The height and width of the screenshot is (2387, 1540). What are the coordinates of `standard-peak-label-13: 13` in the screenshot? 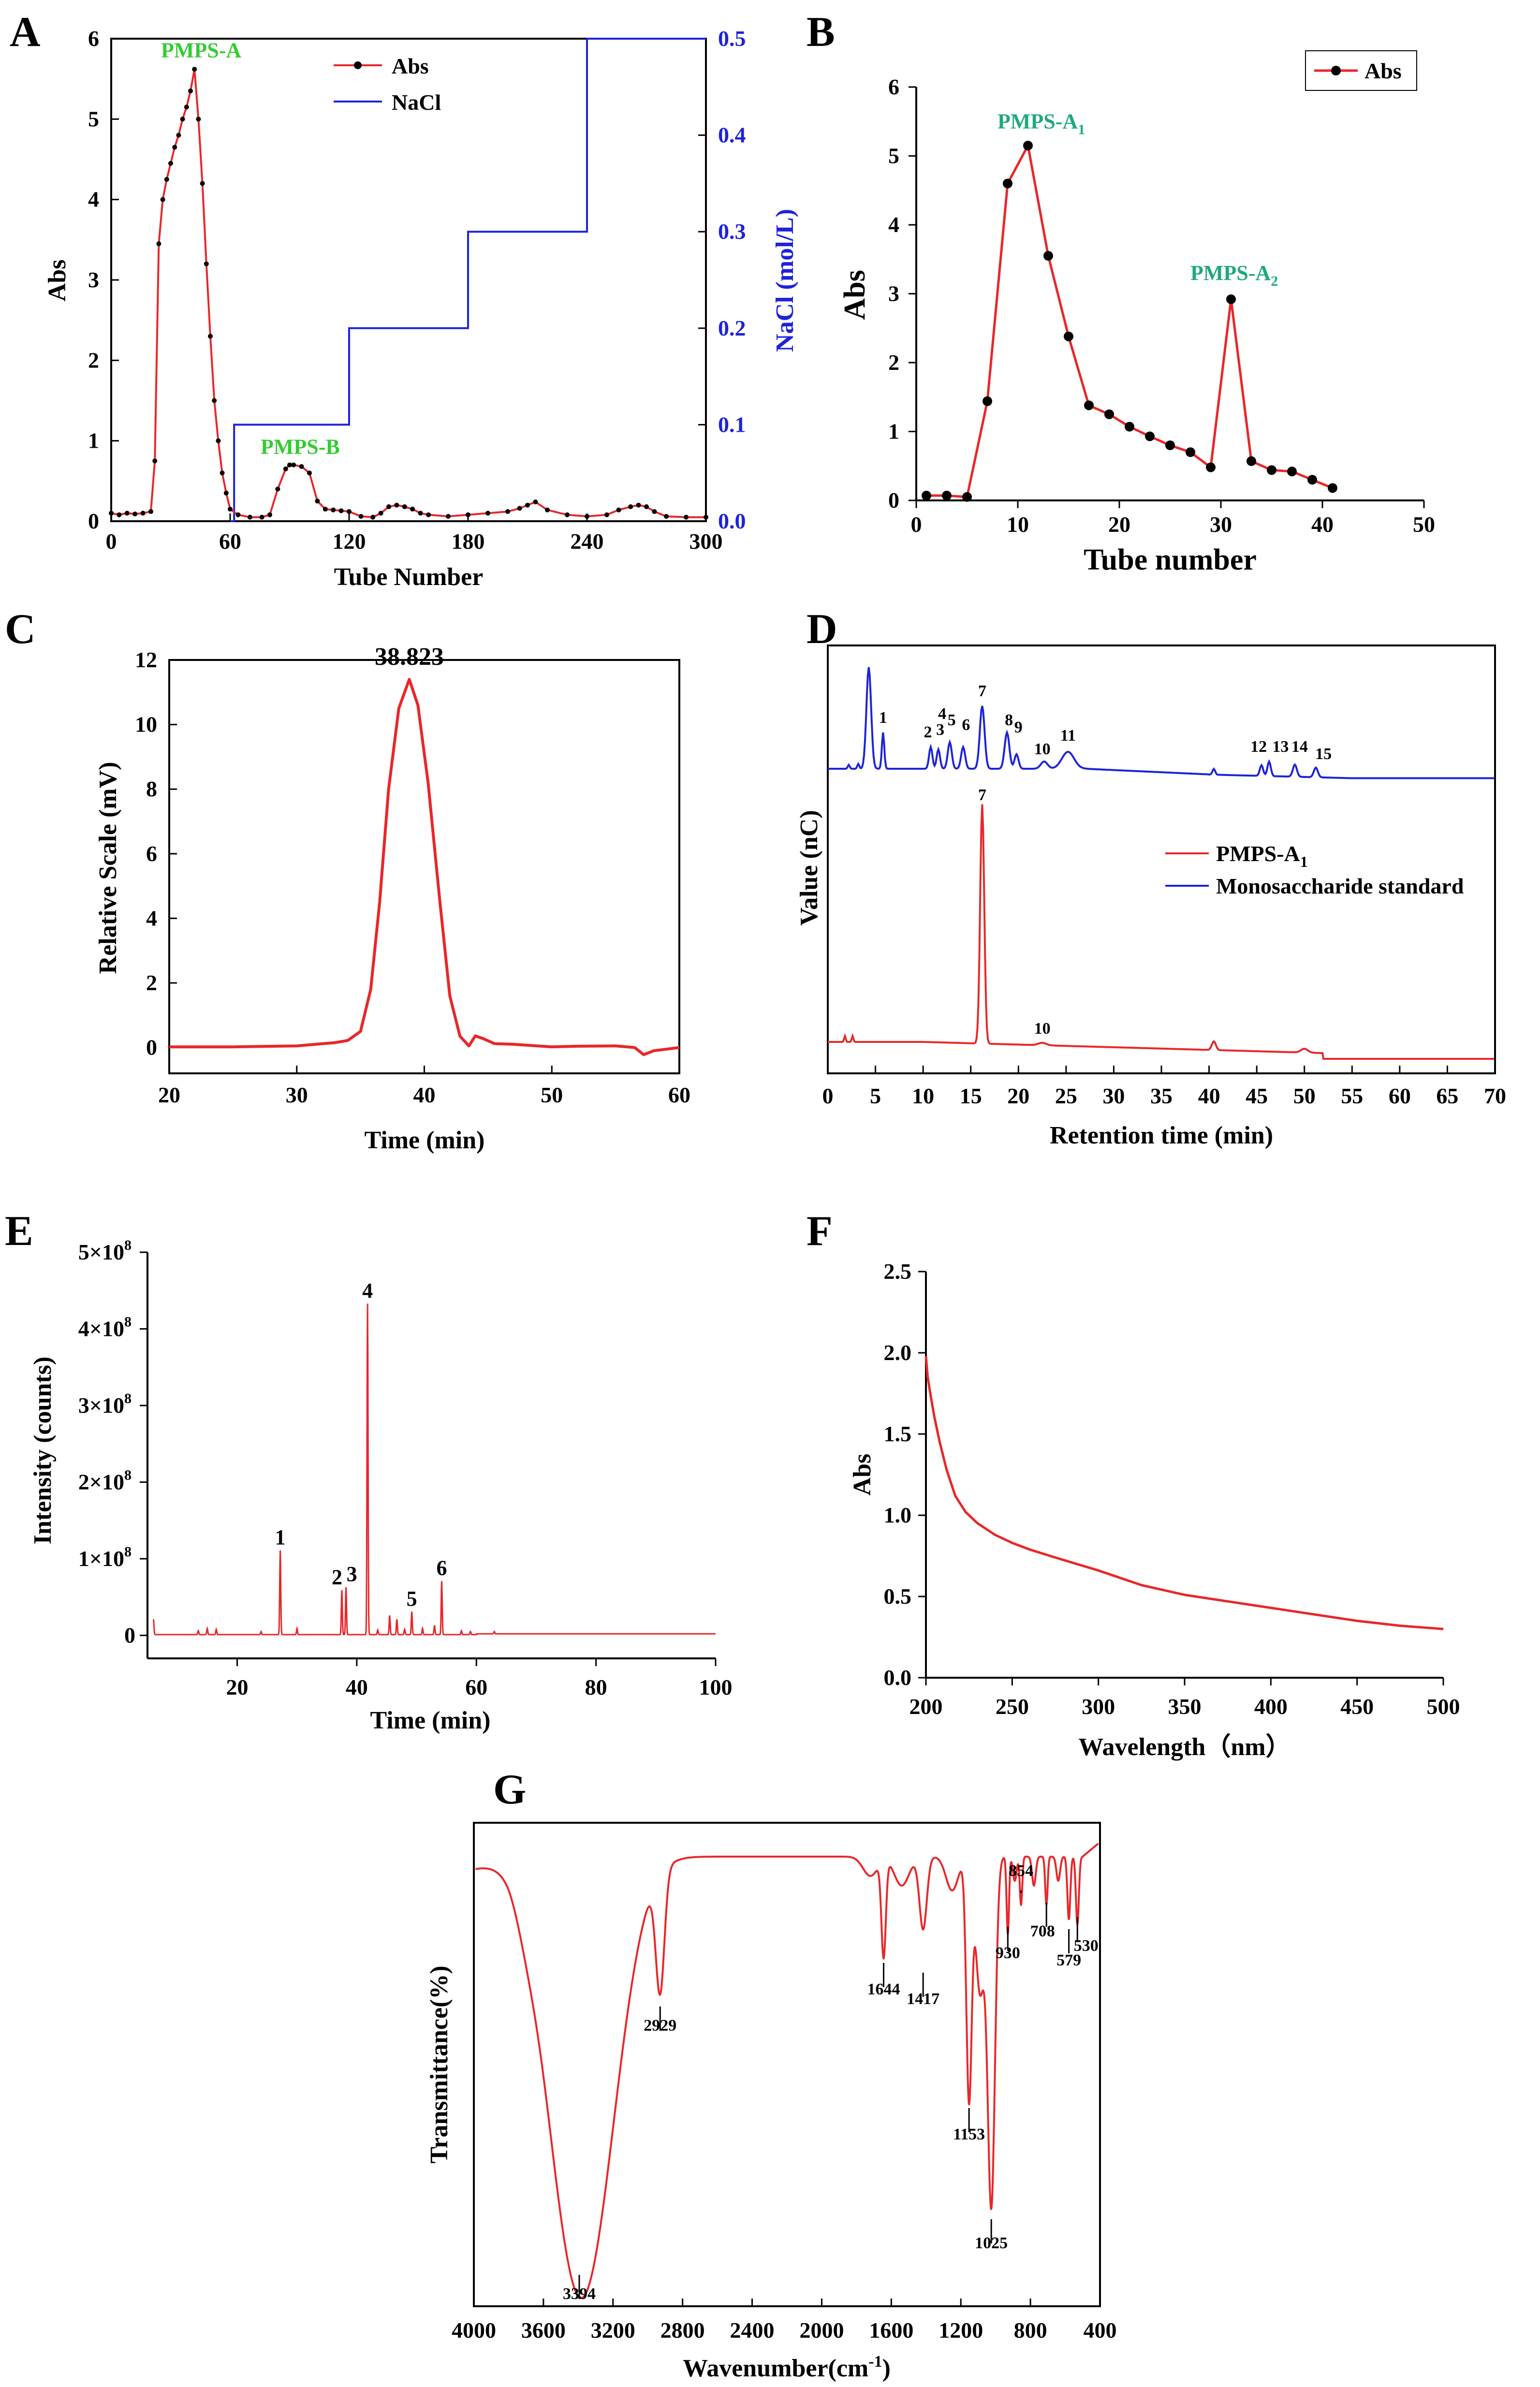 It's located at (1281, 747).